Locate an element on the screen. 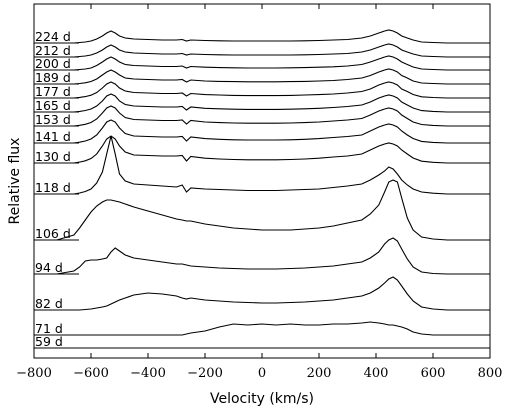 This screenshot has height=411, width=509. x-axis-title: Velocity (km/s) is located at coordinates (262, 399).